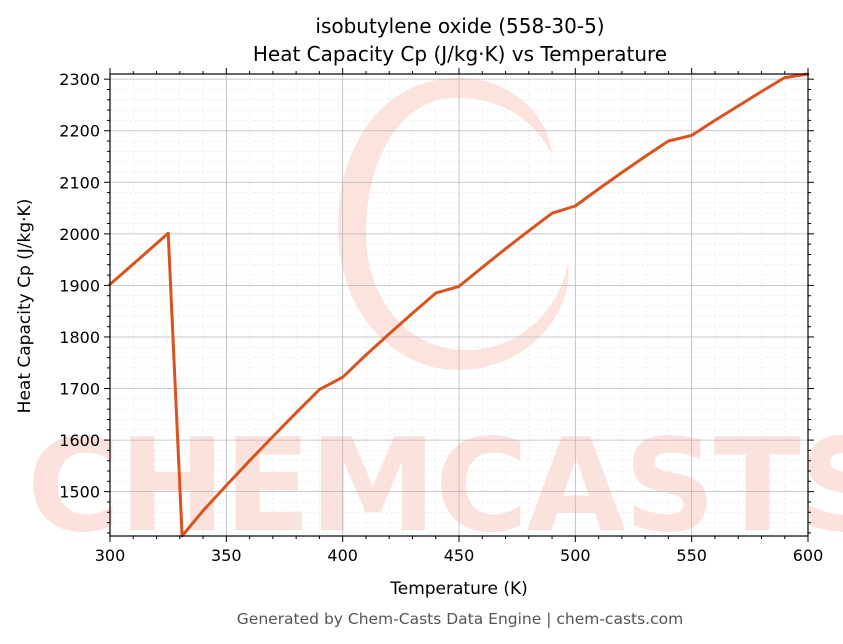 Image resolution: width=843 pixels, height=644 pixels. Describe the element at coordinates (79, 285) in the screenshot. I see `y-tick-label: 1900` at that location.